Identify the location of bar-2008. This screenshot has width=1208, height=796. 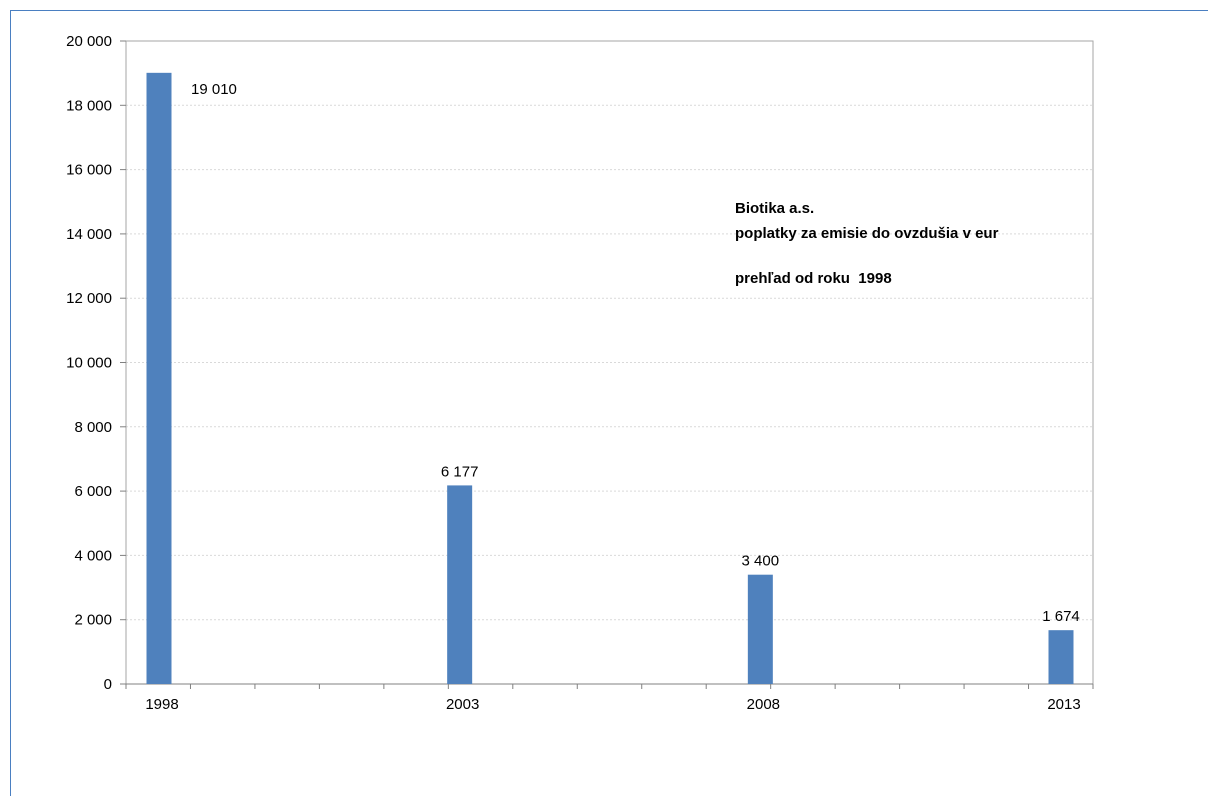
(760, 629).